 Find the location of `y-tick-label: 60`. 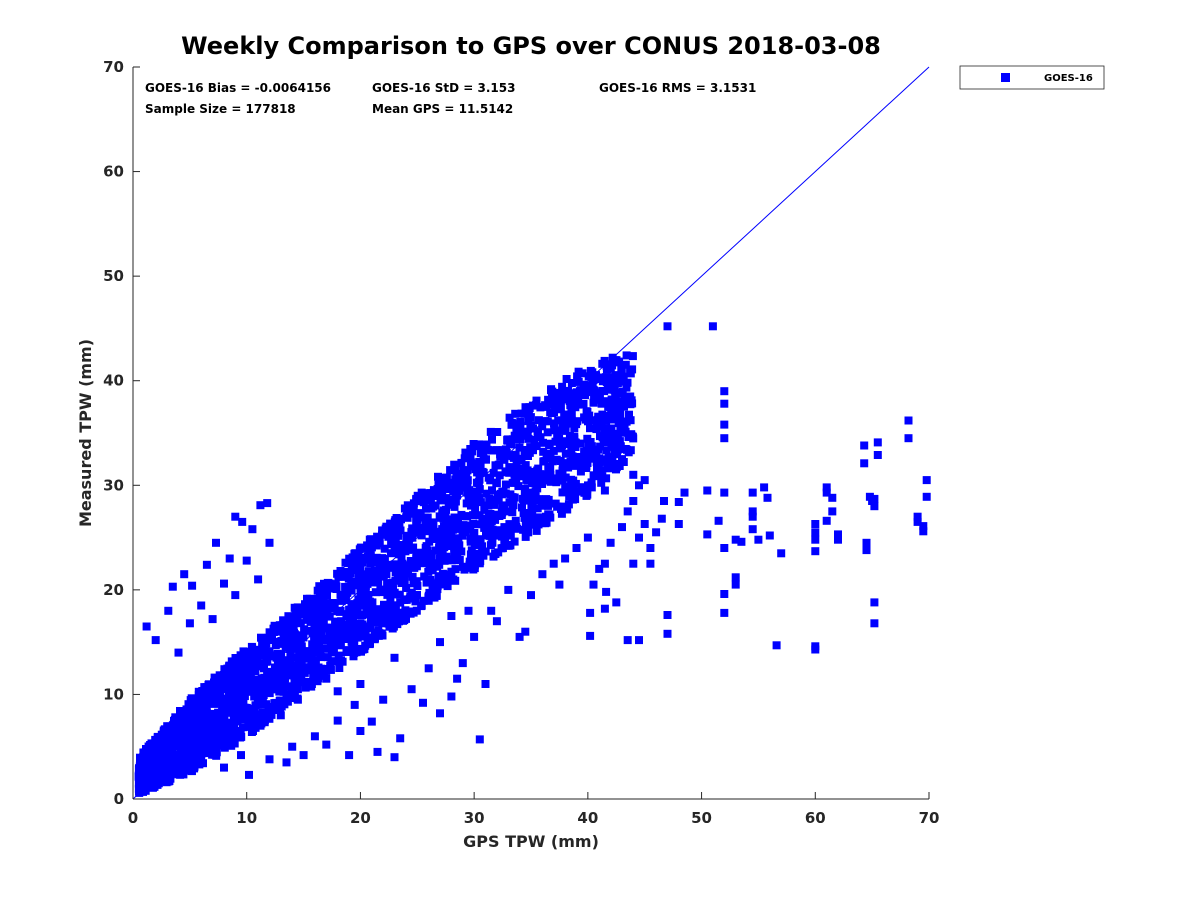

y-tick-label: 60 is located at coordinates (113, 172).